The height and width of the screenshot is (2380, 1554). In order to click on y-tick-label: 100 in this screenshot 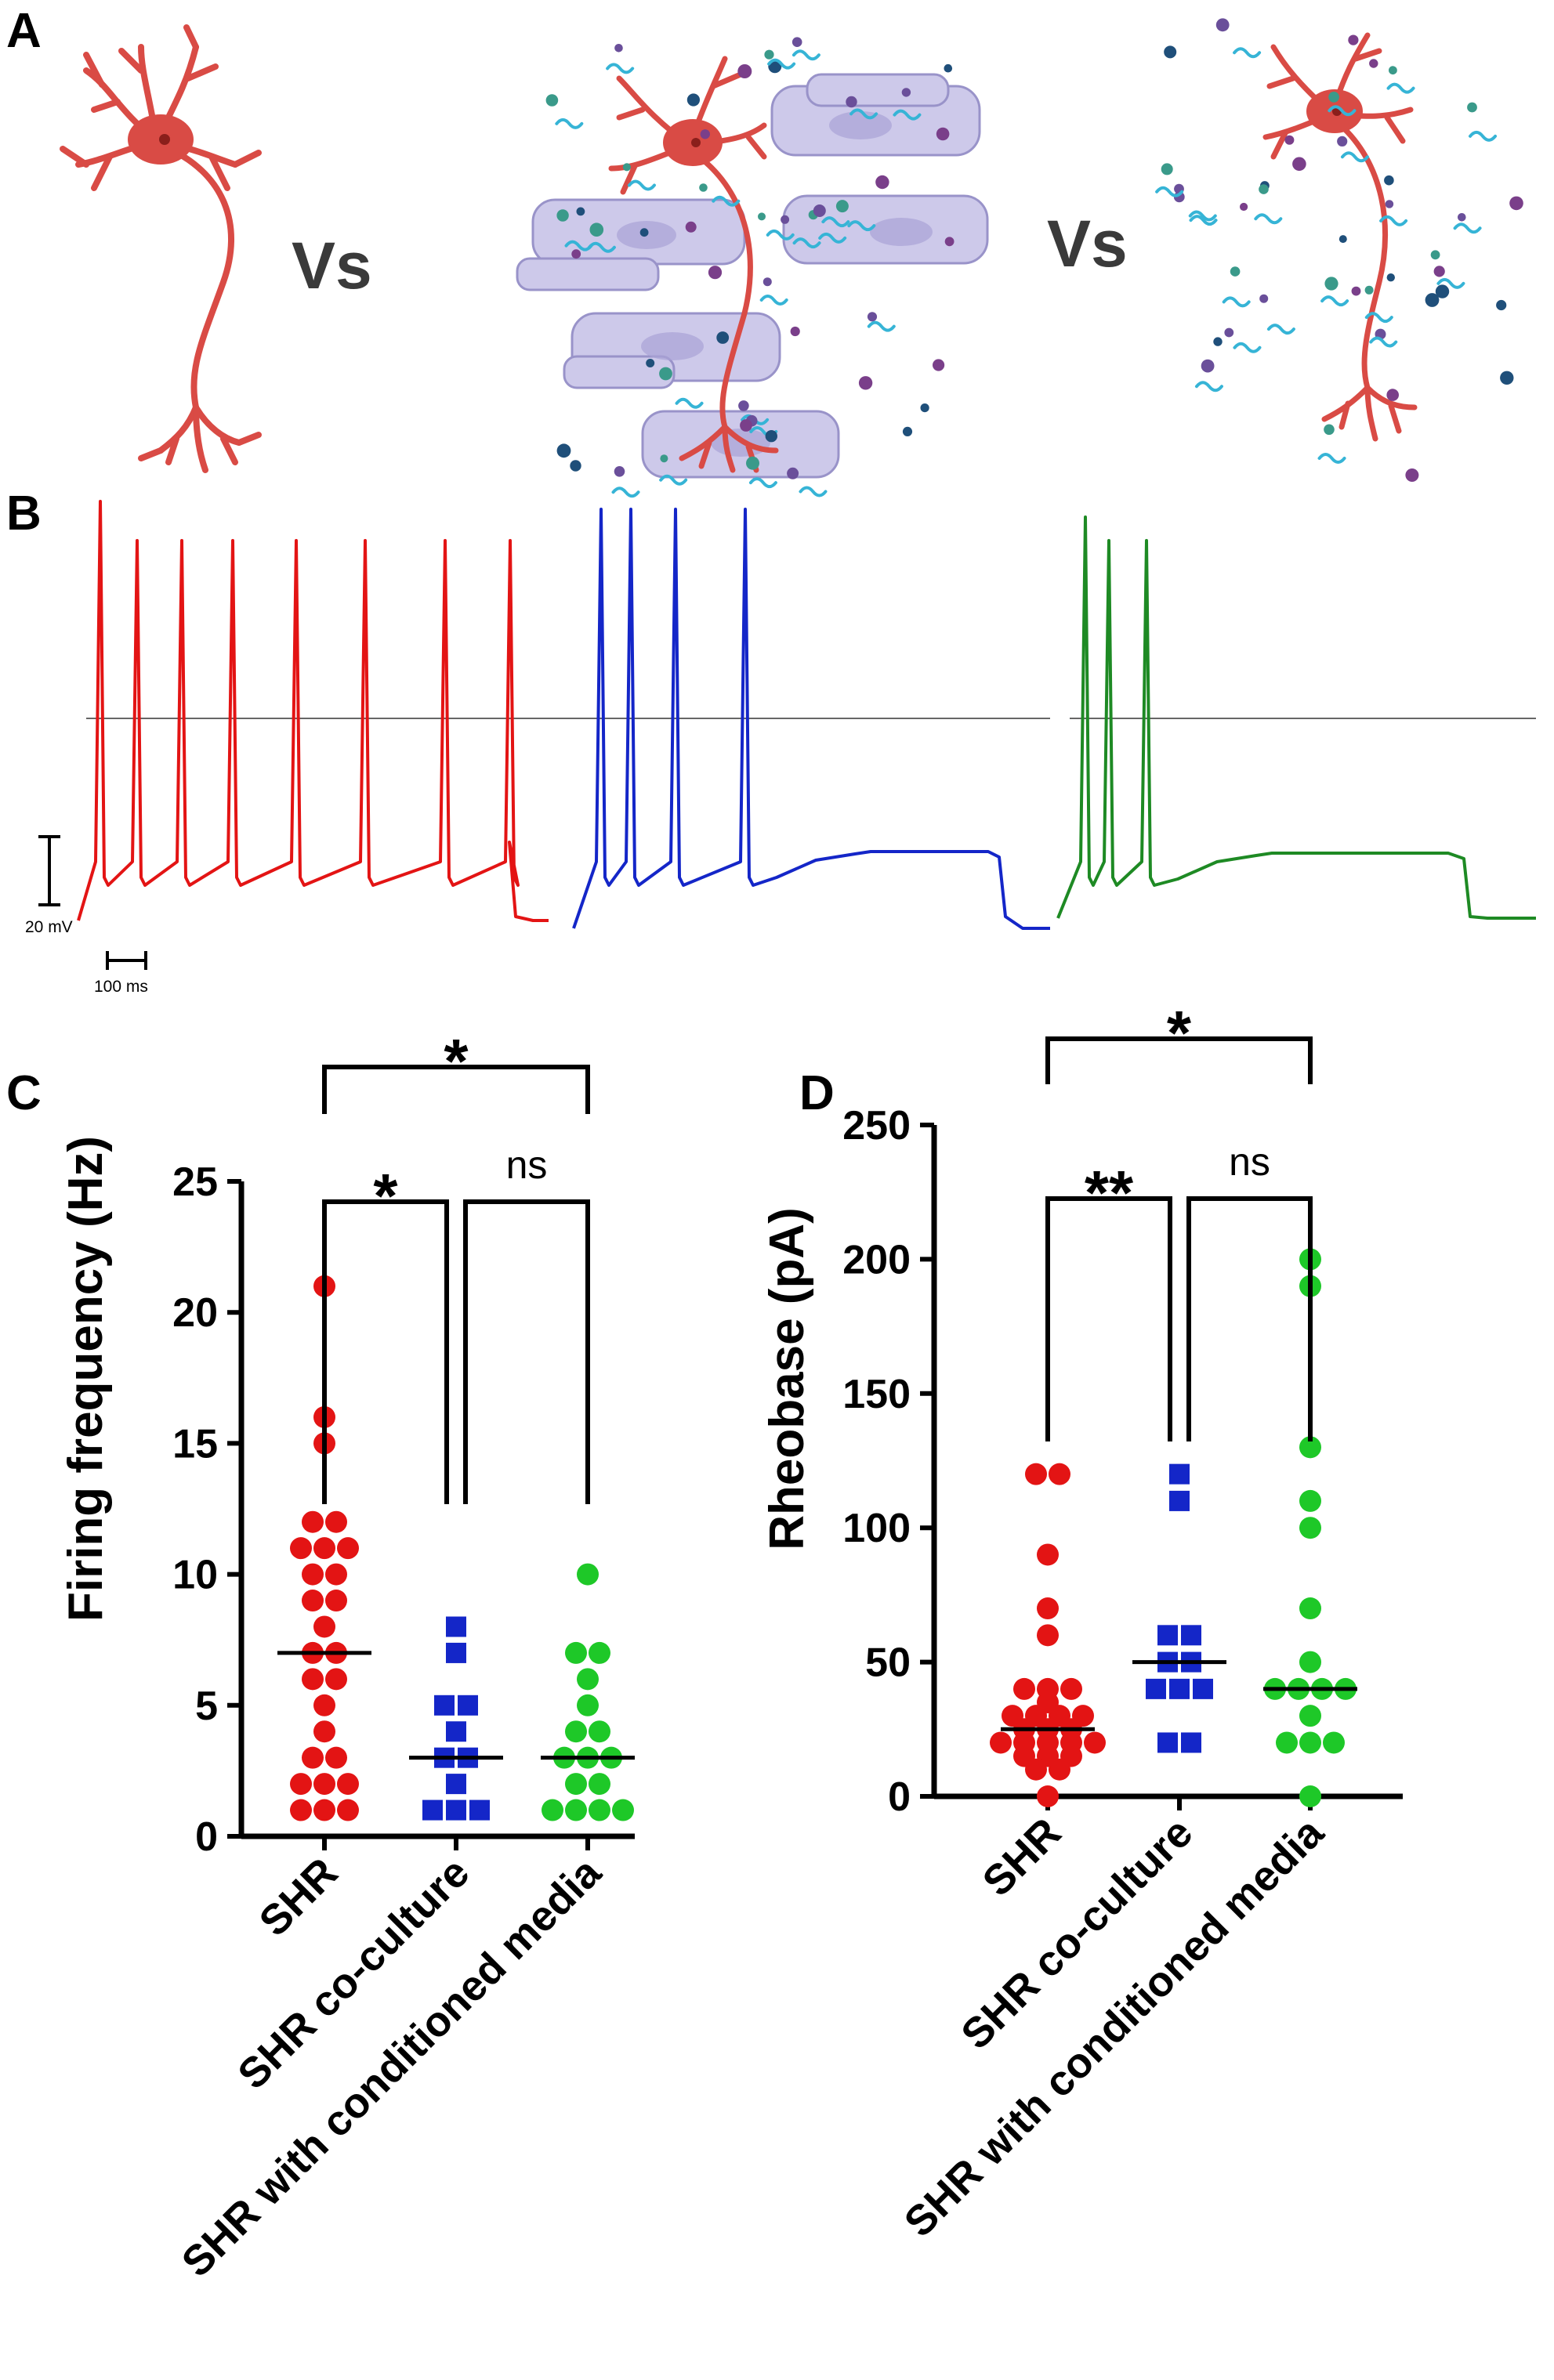, I will do `click(876, 1528)`.